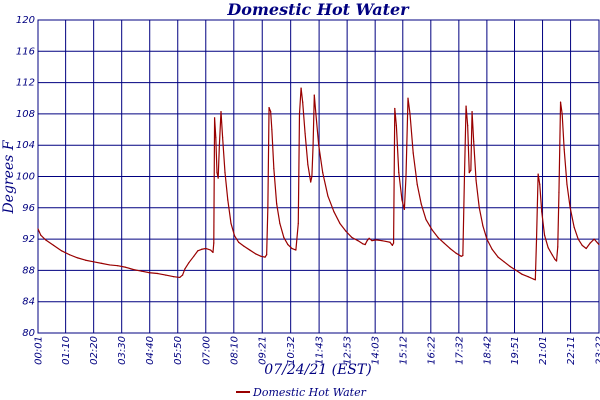  I want to click on x-tick-label: 22:11, so click(571, 350).